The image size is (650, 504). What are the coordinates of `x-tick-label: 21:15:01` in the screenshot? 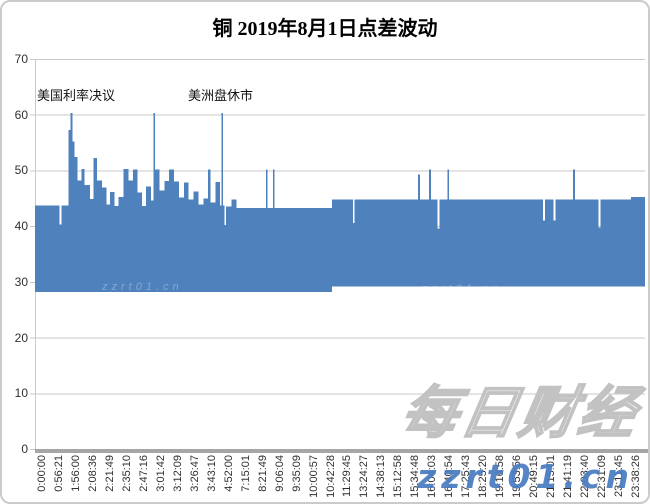 It's located at (550, 476).